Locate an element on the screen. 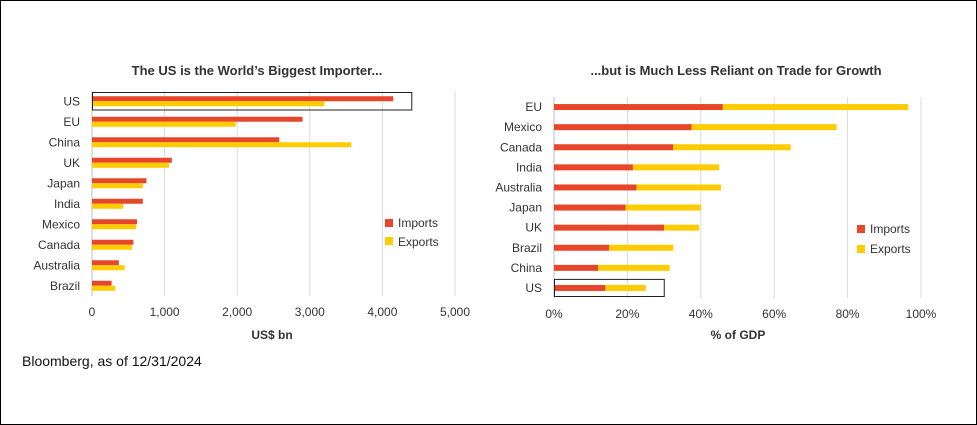  x-tick-label: 3,000 is located at coordinates (310, 312).